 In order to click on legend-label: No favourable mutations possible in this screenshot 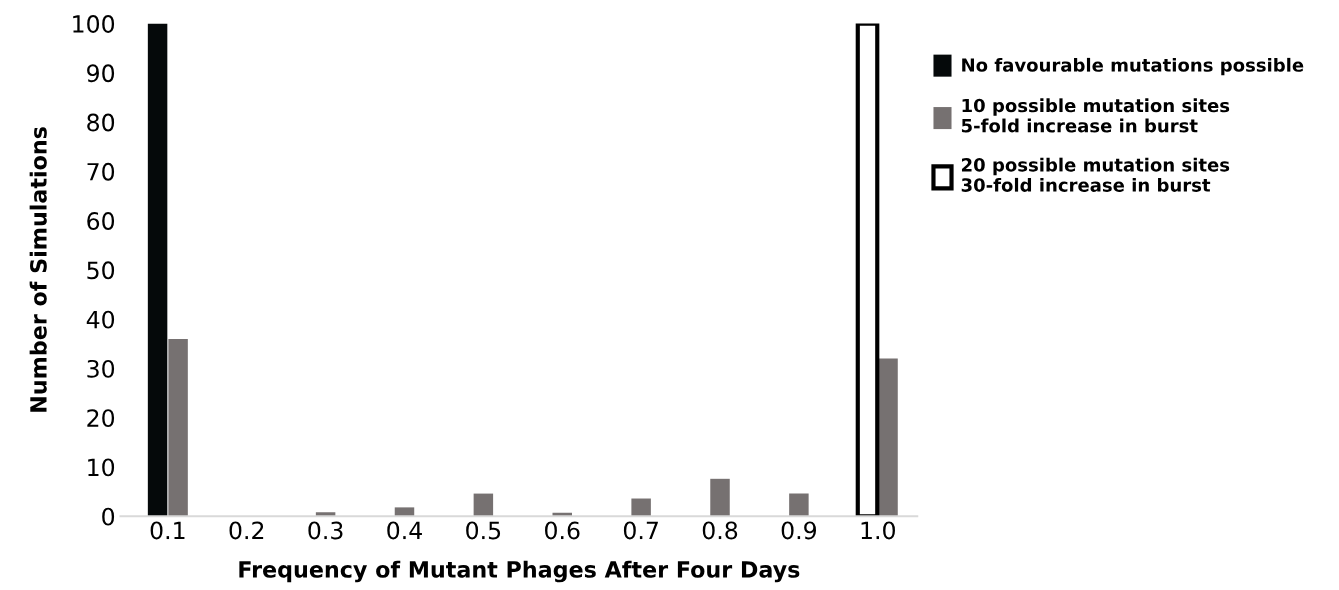, I will do `click(1133, 66)`.